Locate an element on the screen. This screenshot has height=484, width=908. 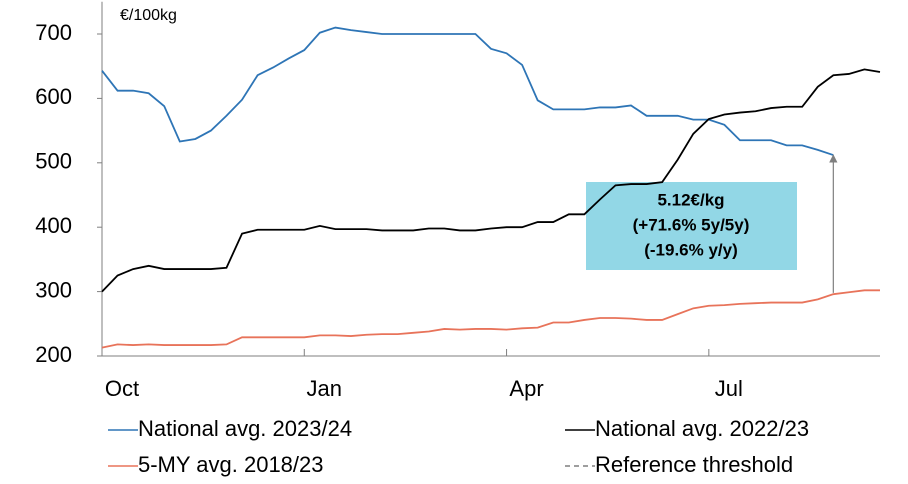
y-tick-label: 700 is located at coordinates (53, 32).